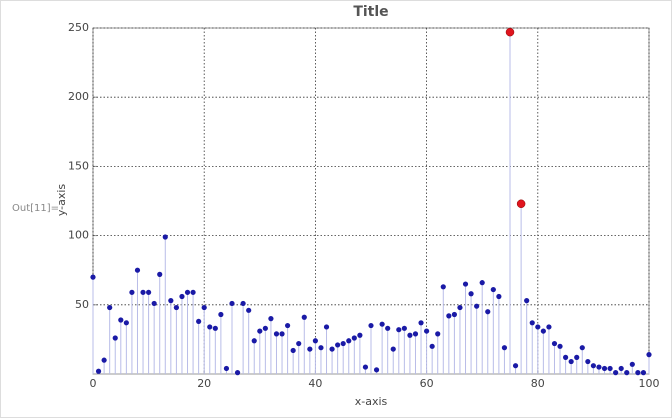 The image size is (672, 418). Describe the element at coordinates (538, 383) in the screenshot. I see `x-tick-label: 80` at that location.